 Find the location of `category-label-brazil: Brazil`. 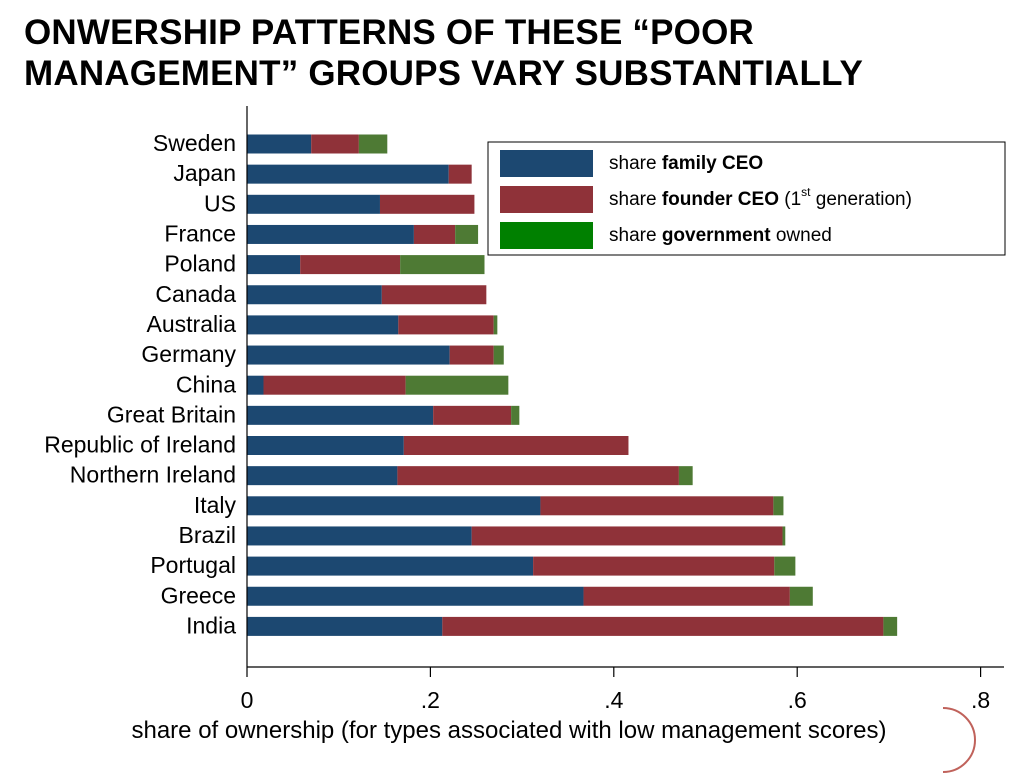

category-label-brazil: Brazil is located at coordinates (207, 535).